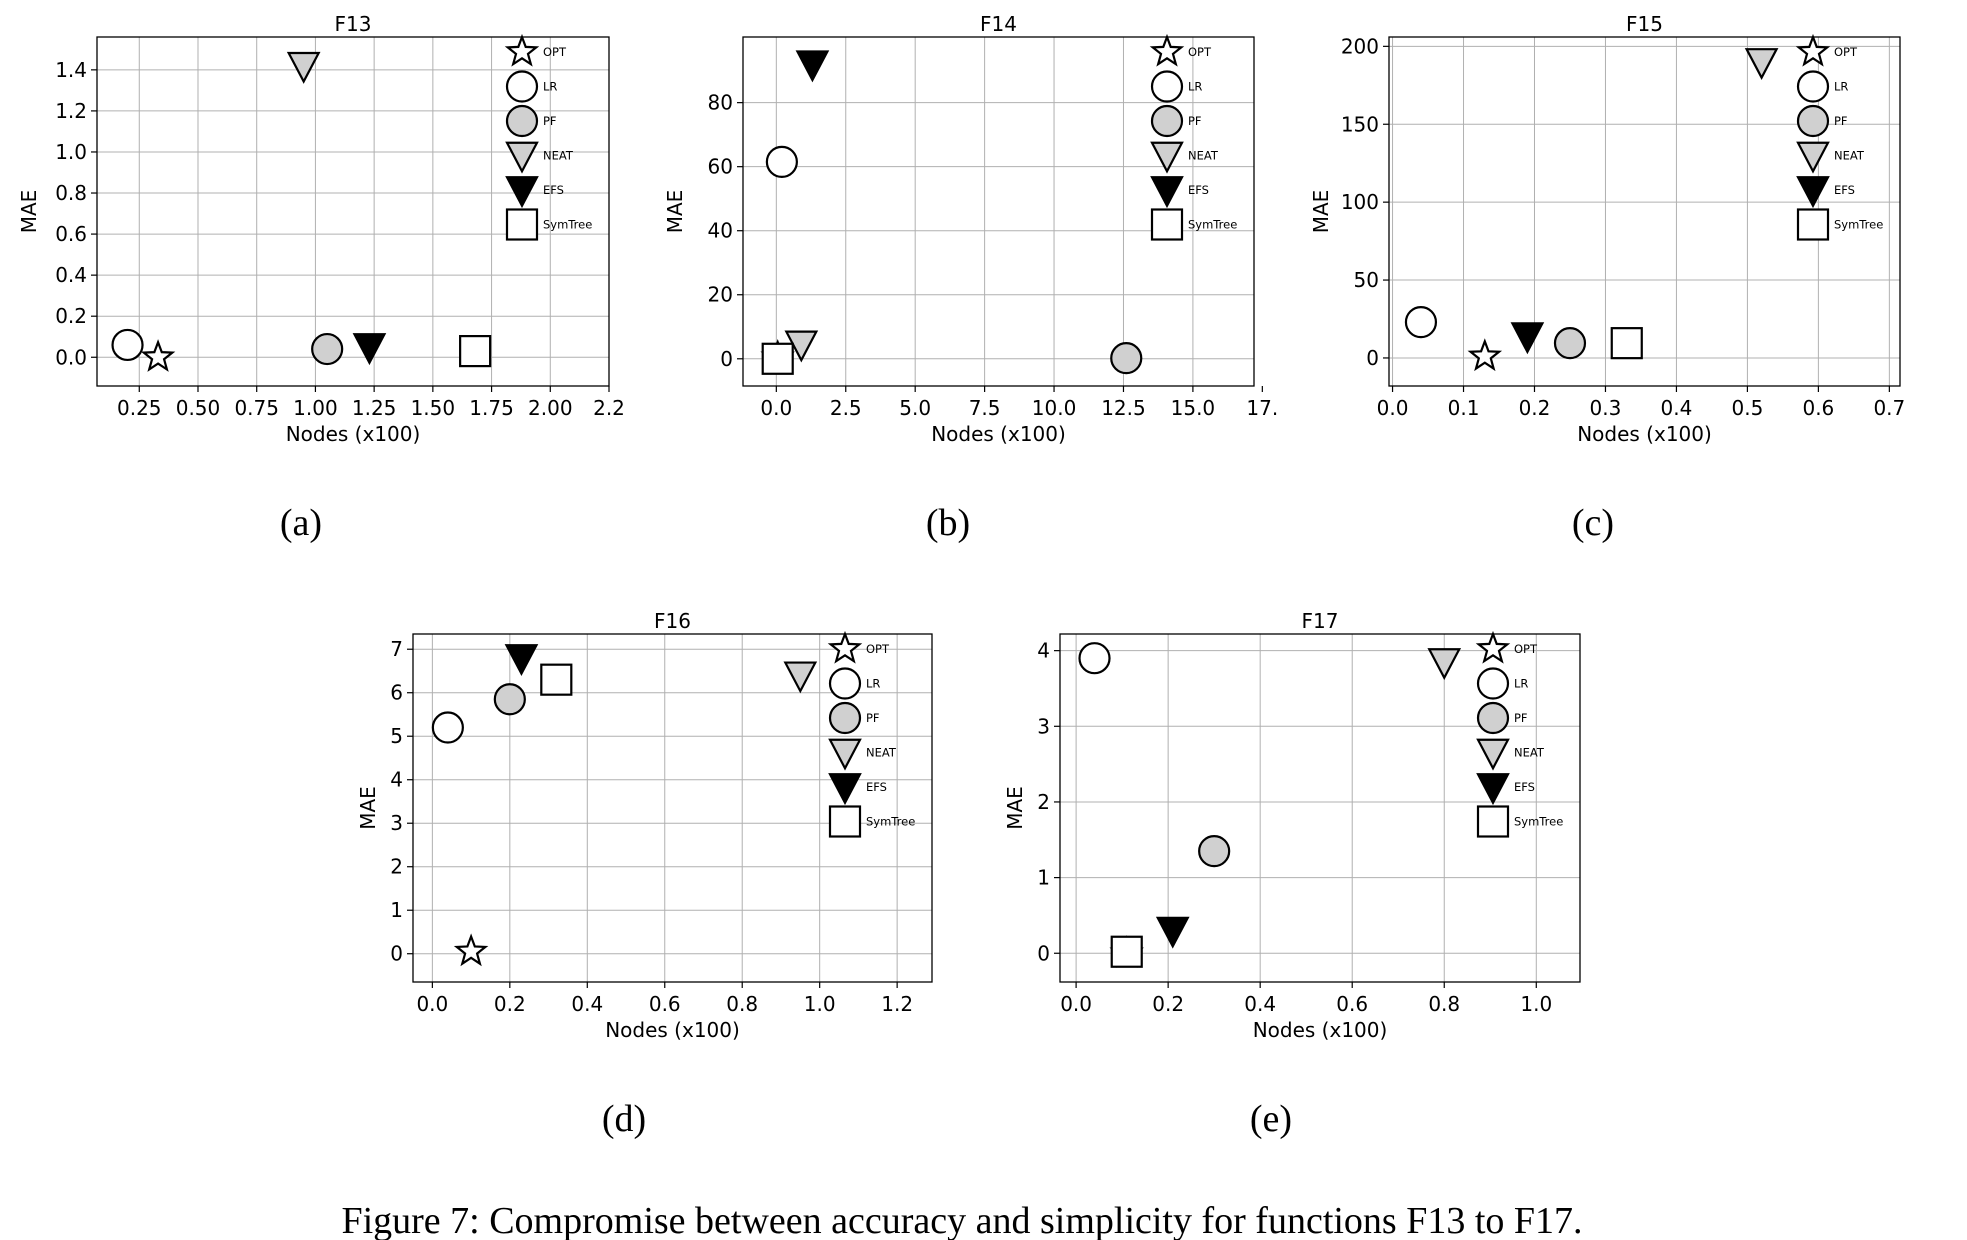 The height and width of the screenshot is (1240, 1967). I want to click on y-tick-label: 200, so click(1360, 46).